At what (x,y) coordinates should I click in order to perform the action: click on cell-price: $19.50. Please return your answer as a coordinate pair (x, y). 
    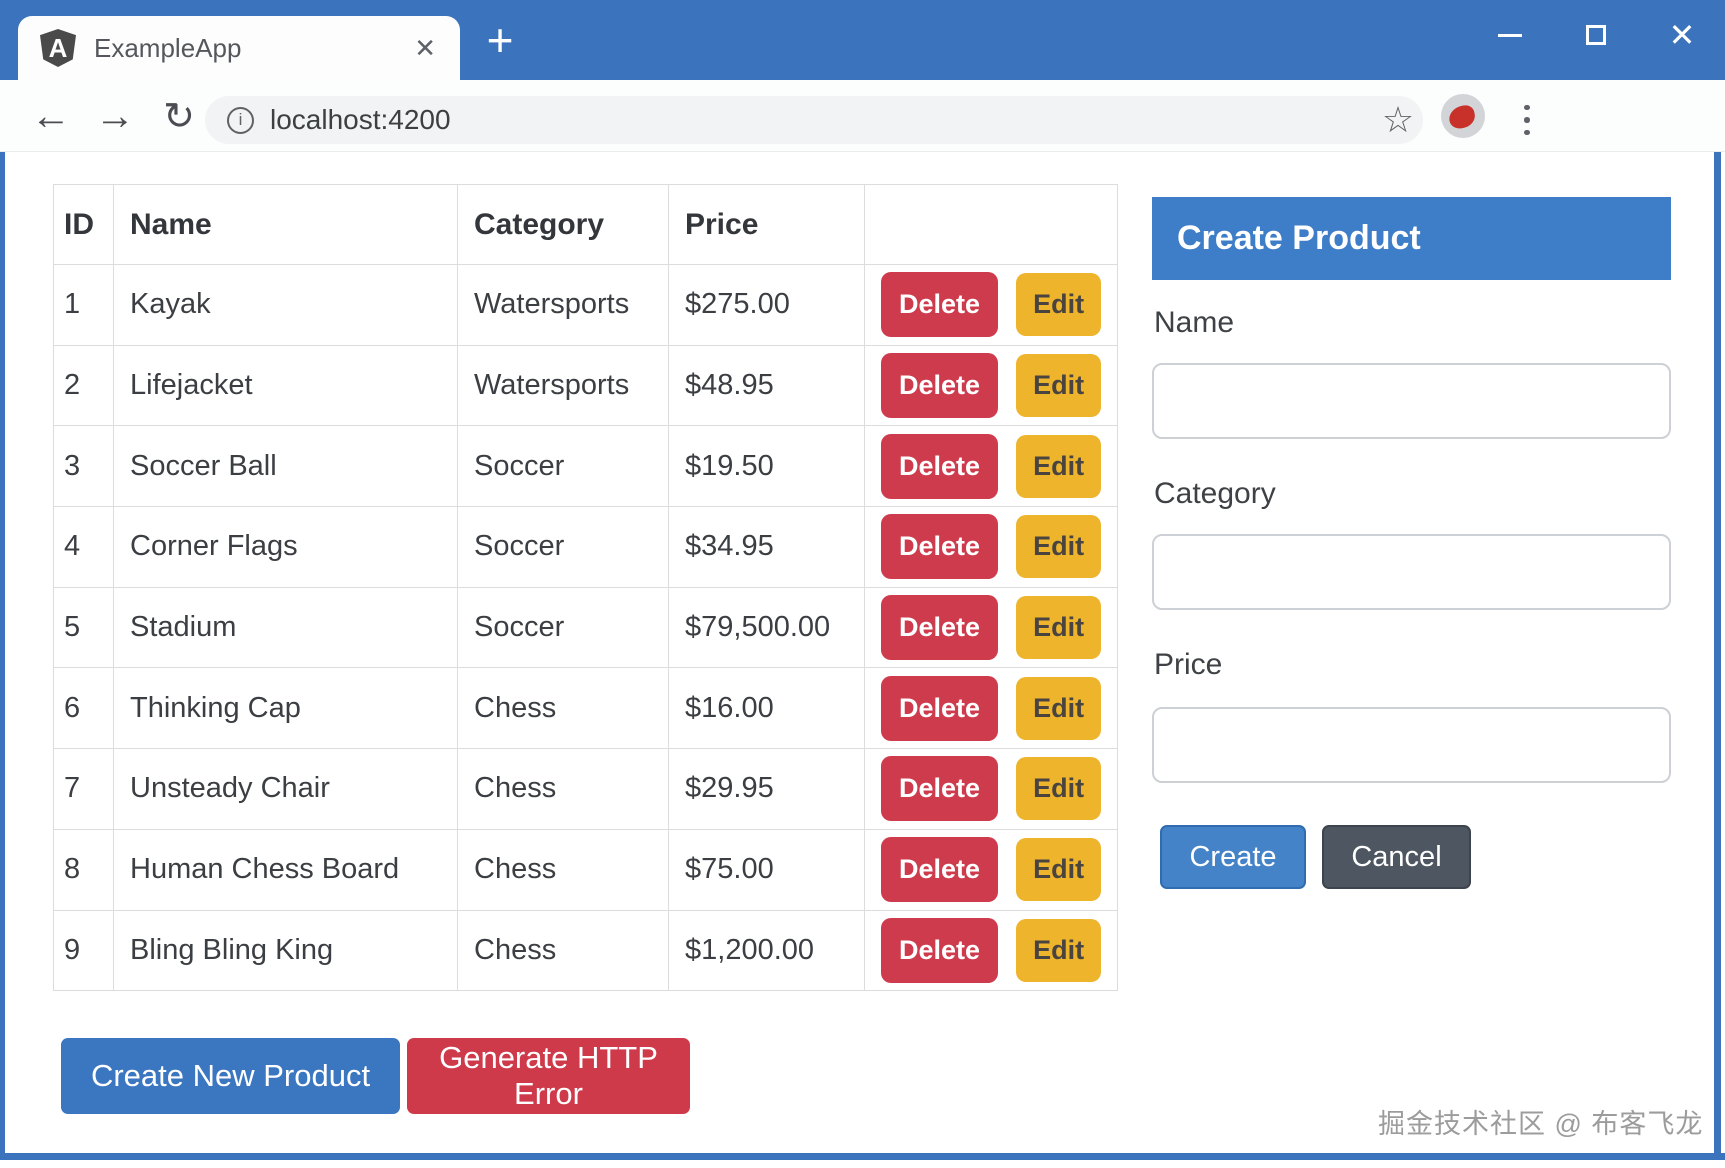
    Looking at the image, I should click on (766, 466).